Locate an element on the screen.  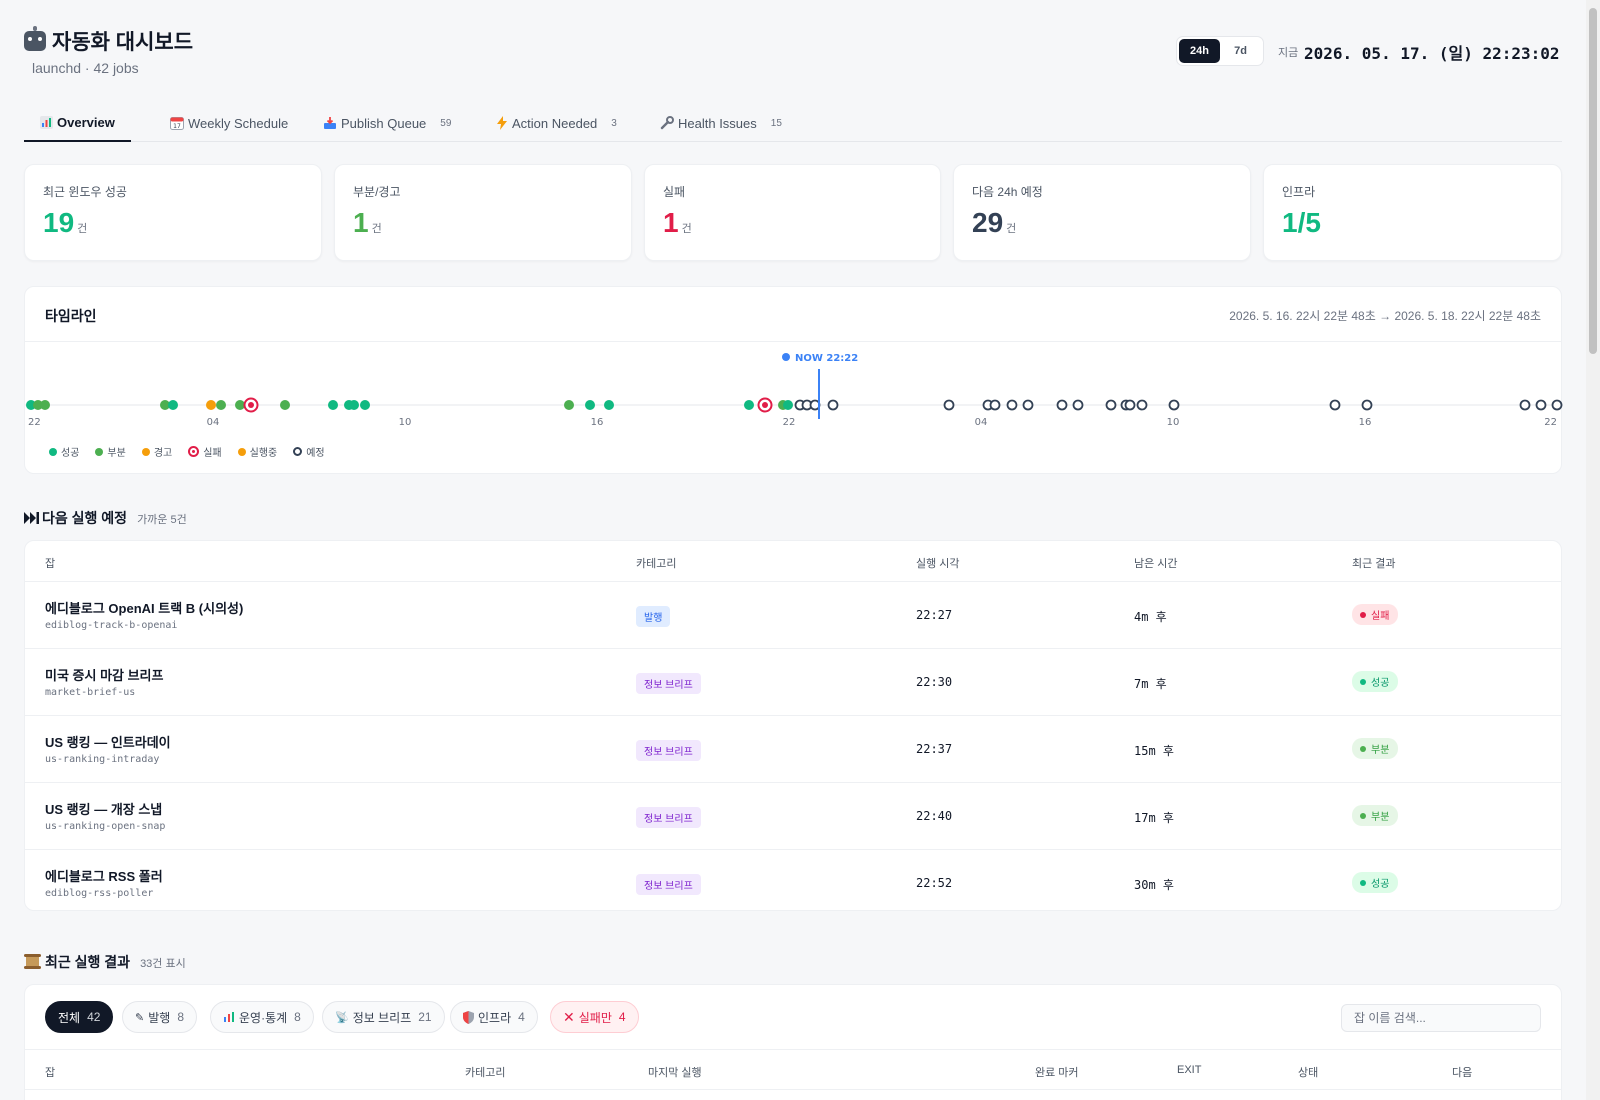
timeline-title: 타임라인 is located at coordinates (71, 316).